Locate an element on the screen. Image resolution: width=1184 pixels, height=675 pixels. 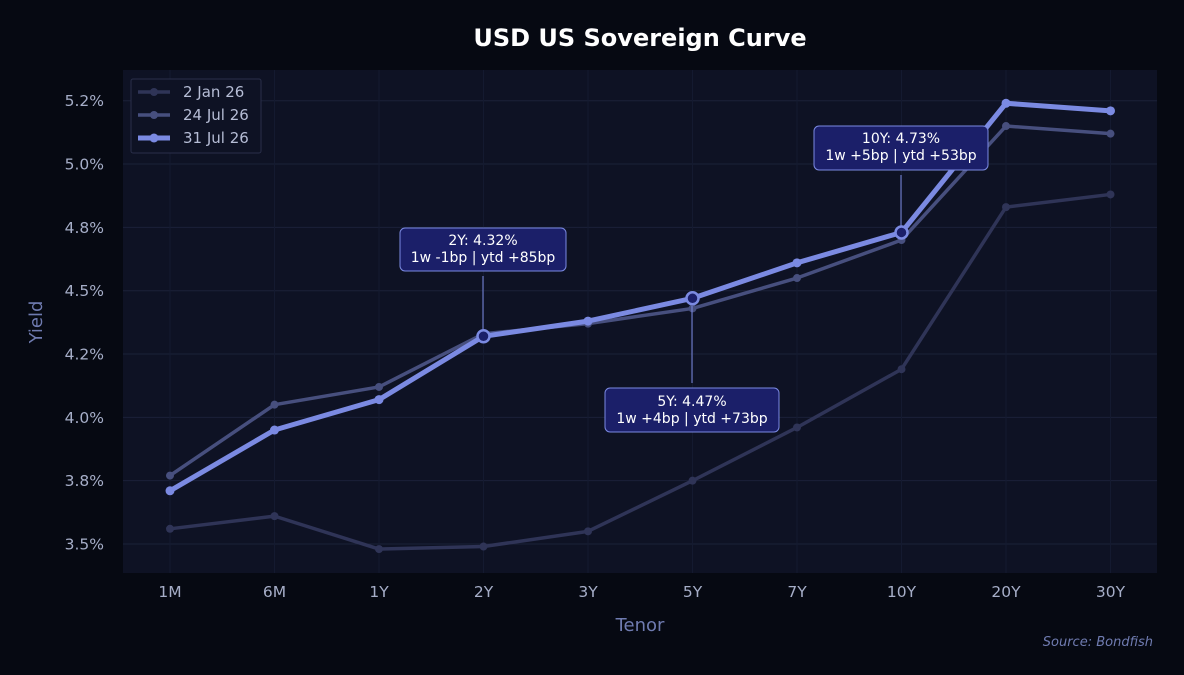
legend: 2 Jan 26 24 Jul 26 31 Jul 26 is located at coordinates (196, 116).